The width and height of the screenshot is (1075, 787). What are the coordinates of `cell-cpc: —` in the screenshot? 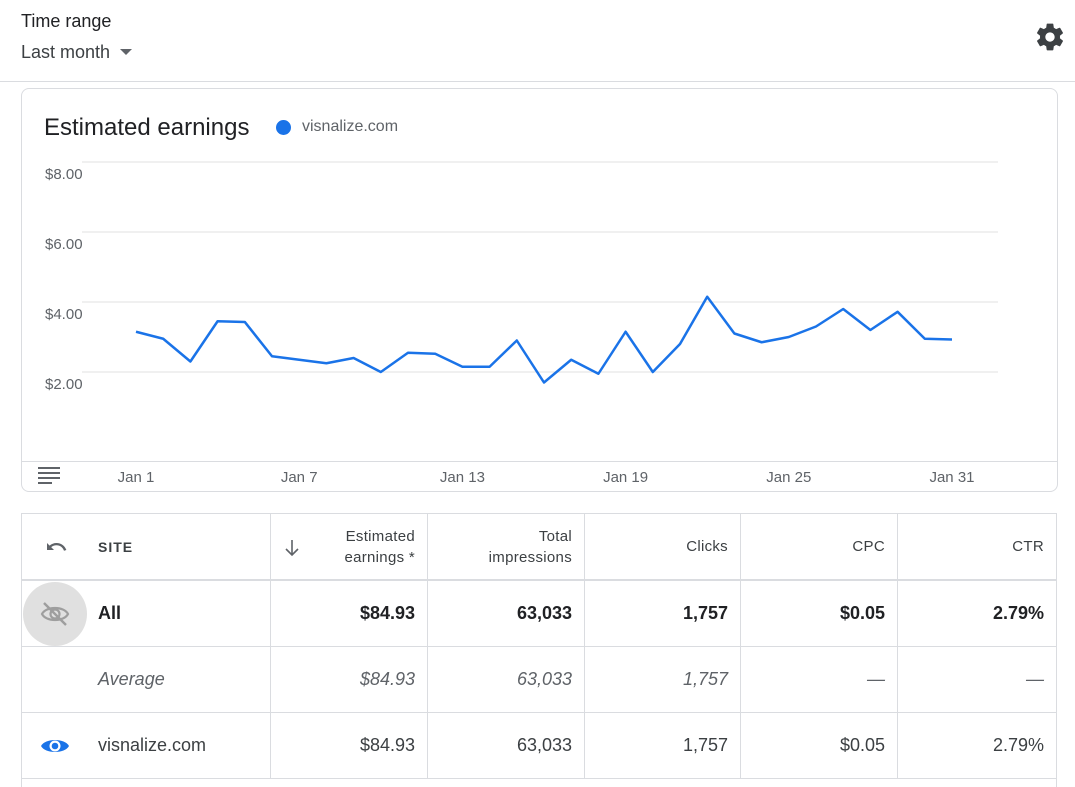 It's located at (876, 679).